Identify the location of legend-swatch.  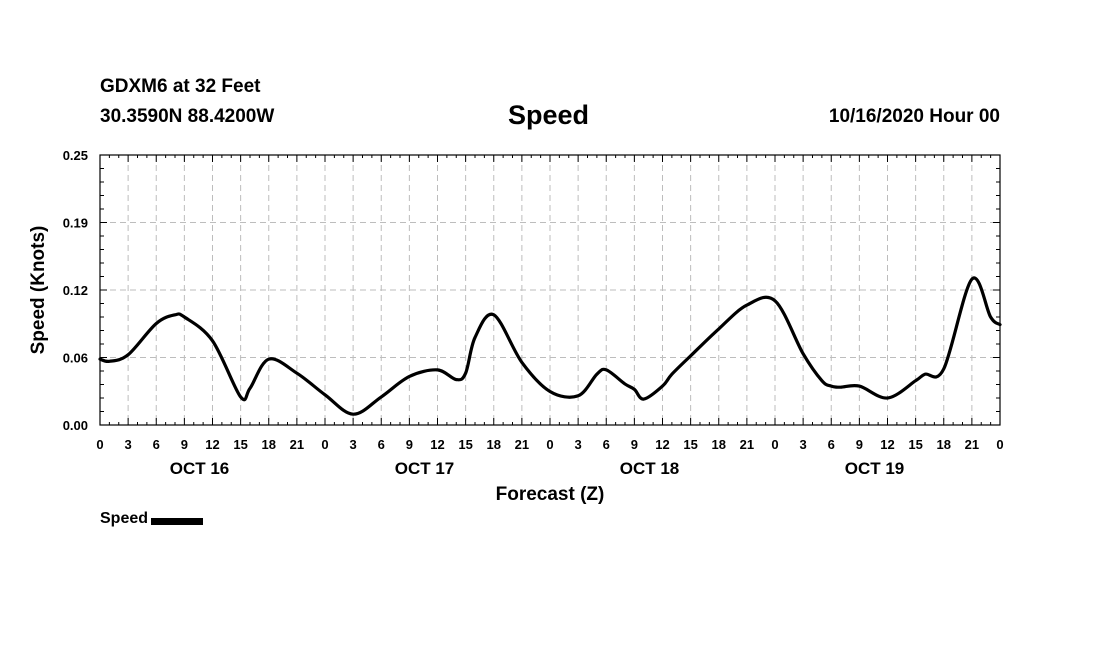
(177, 521).